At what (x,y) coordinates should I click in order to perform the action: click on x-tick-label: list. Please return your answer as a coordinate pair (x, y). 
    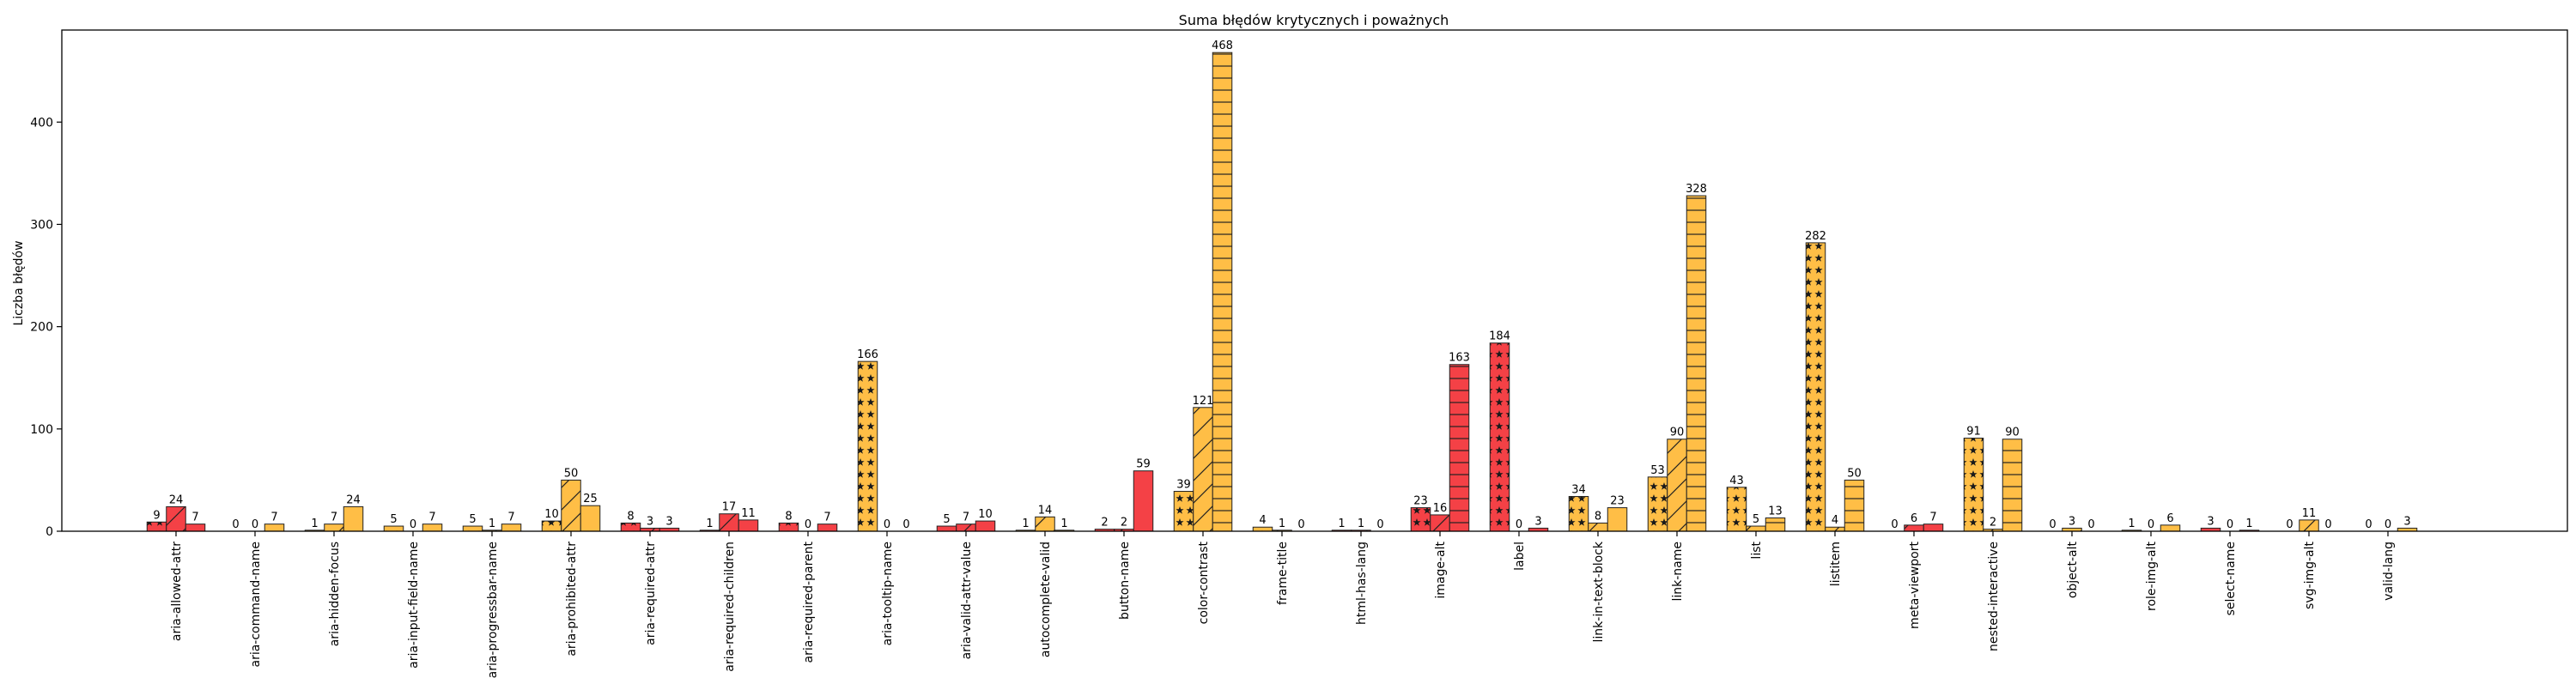
    Looking at the image, I should click on (1757, 550).